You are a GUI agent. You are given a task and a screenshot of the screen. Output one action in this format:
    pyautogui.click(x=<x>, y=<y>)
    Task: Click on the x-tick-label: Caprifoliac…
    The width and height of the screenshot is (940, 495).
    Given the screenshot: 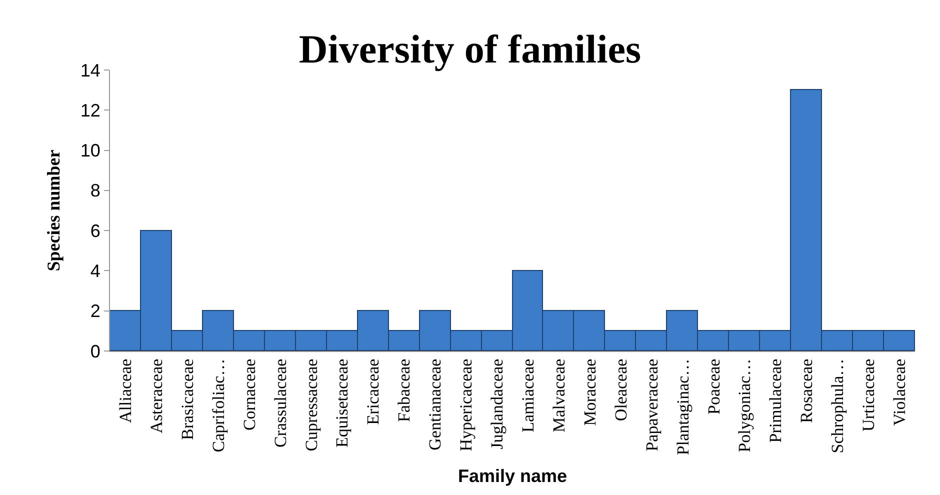 What is the action you would take?
    pyautogui.click(x=218, y=405)
    